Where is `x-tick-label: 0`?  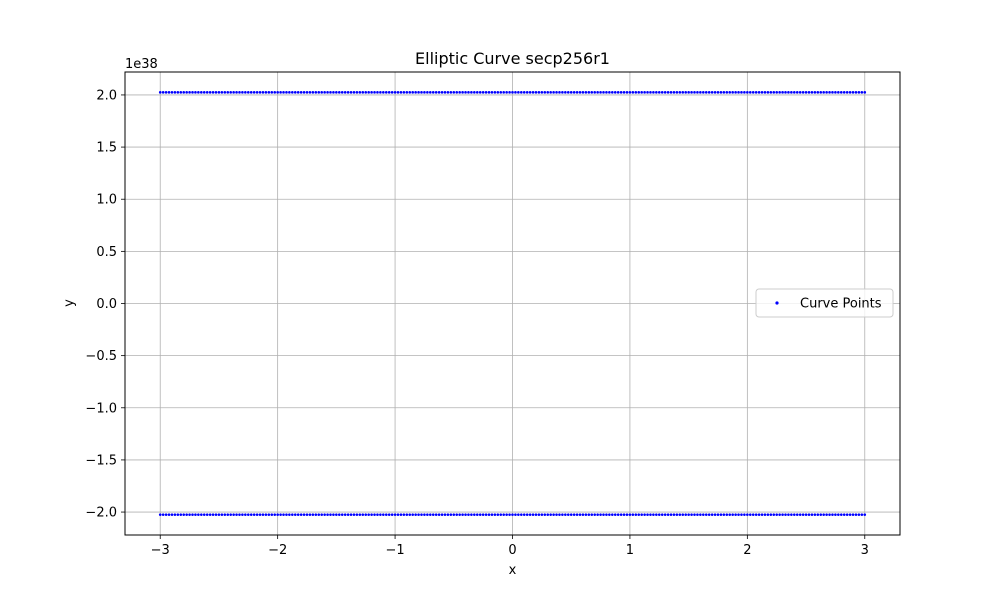
x-tick-label: 0 is located at coordinates (512, 550).